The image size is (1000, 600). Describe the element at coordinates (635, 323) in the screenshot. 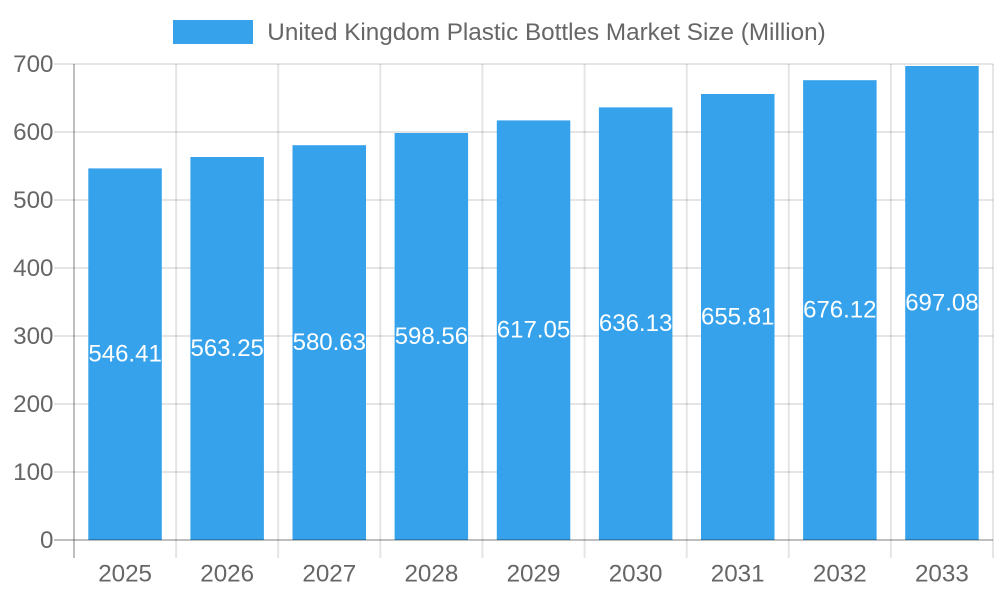

I see `svg-text: 636.13` at that location.